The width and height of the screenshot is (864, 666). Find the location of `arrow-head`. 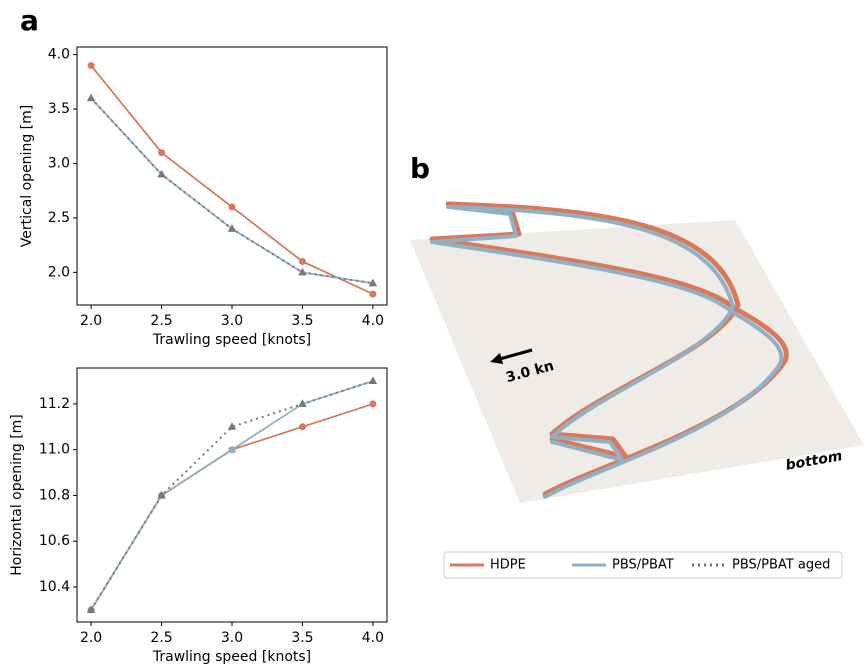

arrow-head is located at coordinates (496, 358).